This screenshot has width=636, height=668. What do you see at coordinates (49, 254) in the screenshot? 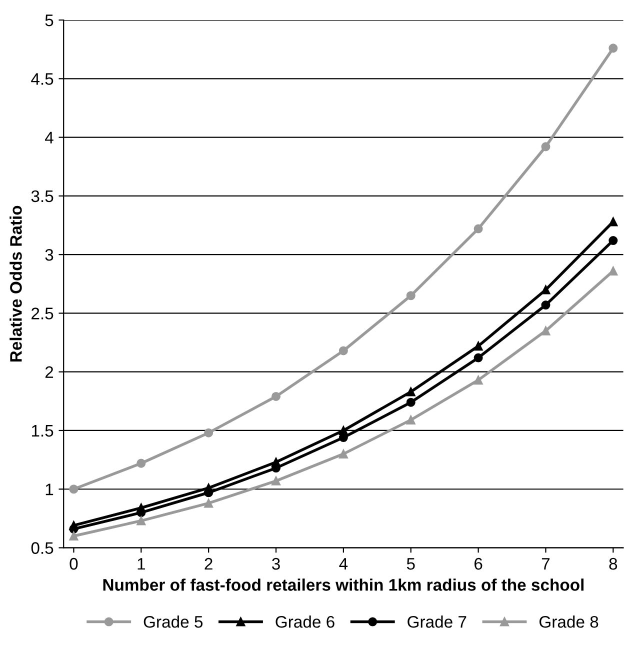
I see `y-tick-label: 3` at bounding box center [49, 254].